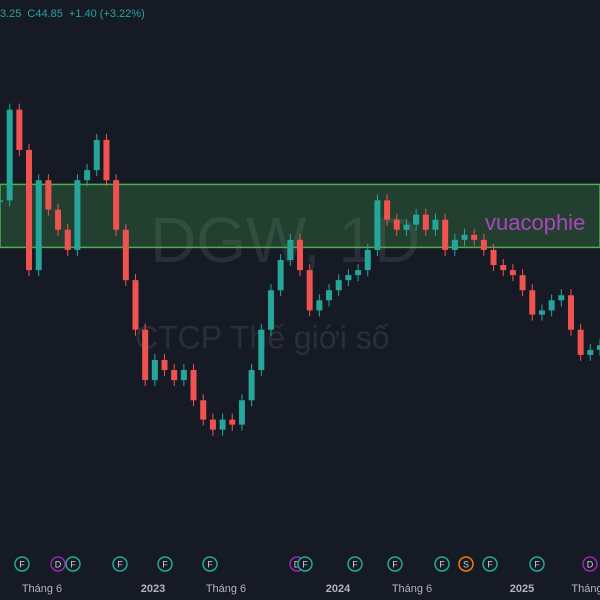 The height and width of the screenshot is (600, 600). I want to click on header-close: C44.85, so click(44, 14).